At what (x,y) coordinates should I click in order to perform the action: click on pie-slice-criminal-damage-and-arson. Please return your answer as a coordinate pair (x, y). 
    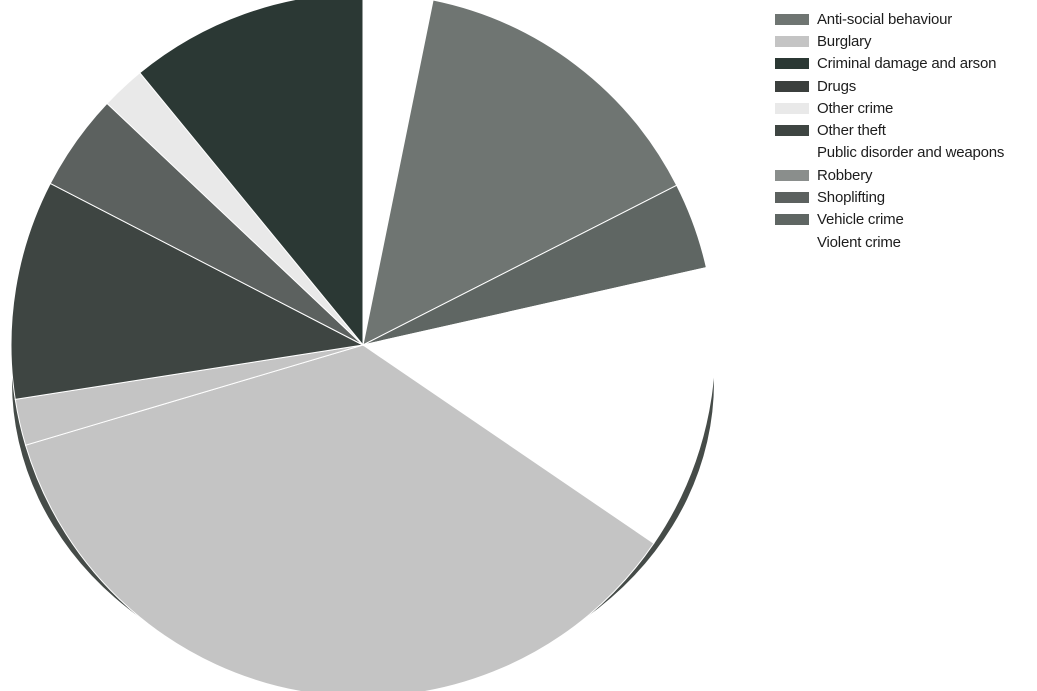
    Looking at the image, I should click on (251, 173).